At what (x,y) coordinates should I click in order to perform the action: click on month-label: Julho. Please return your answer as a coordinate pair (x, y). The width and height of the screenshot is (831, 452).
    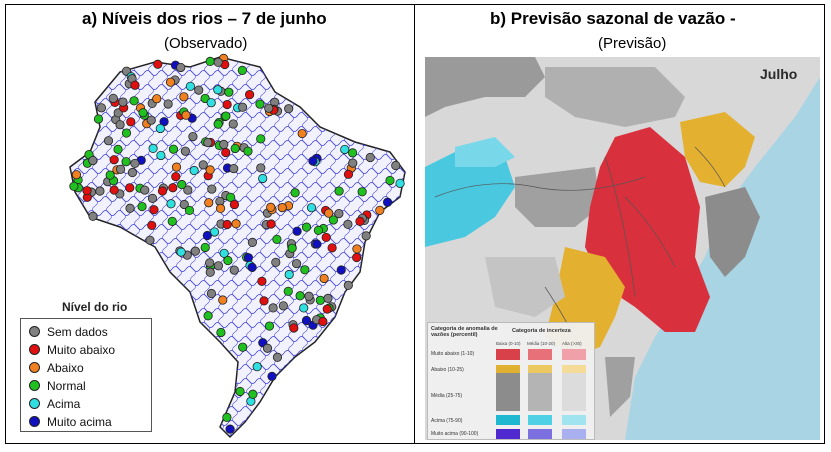
    Looking at the image, I should click on (779, 74).